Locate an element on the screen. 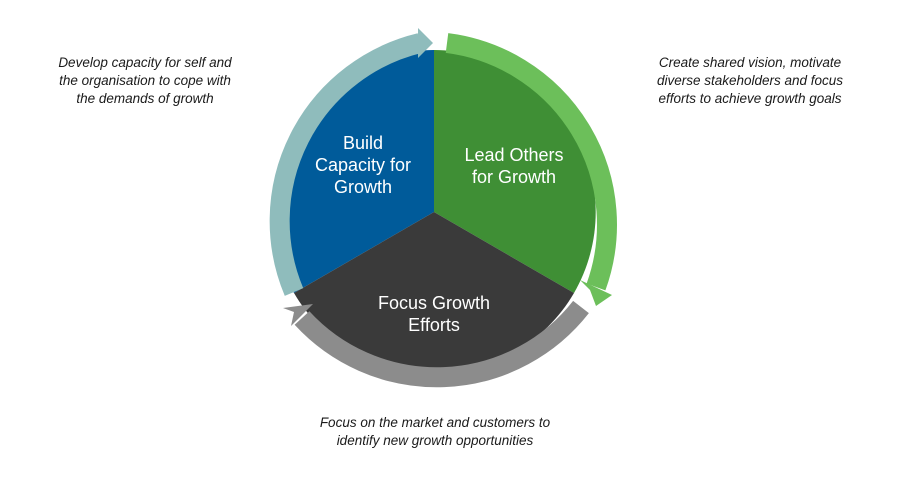 The width and height of the screenshot is (900, 481). arrowhead-lead is located at coordinates (596, 293).